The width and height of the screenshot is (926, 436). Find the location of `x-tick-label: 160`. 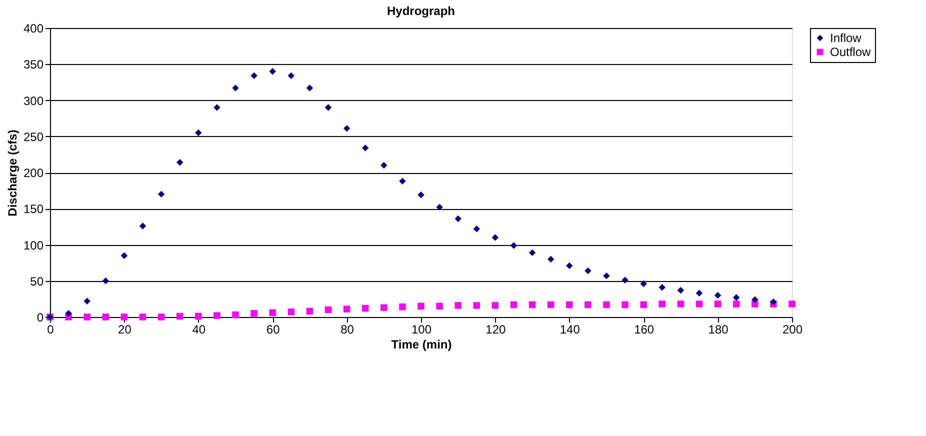

x-tick-label: 160 is located at coordinates (644, 329).